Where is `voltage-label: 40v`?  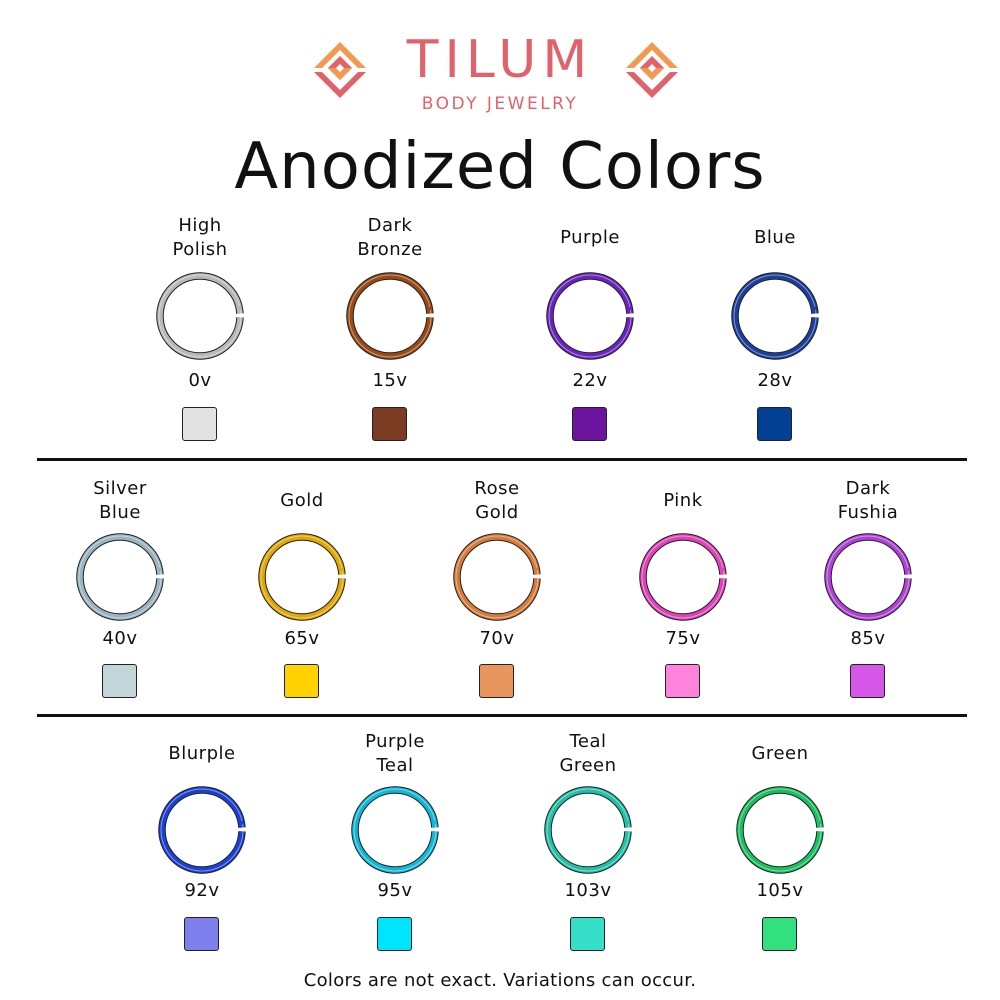 voltage-label: 40v is located at coordinates (120, 638).